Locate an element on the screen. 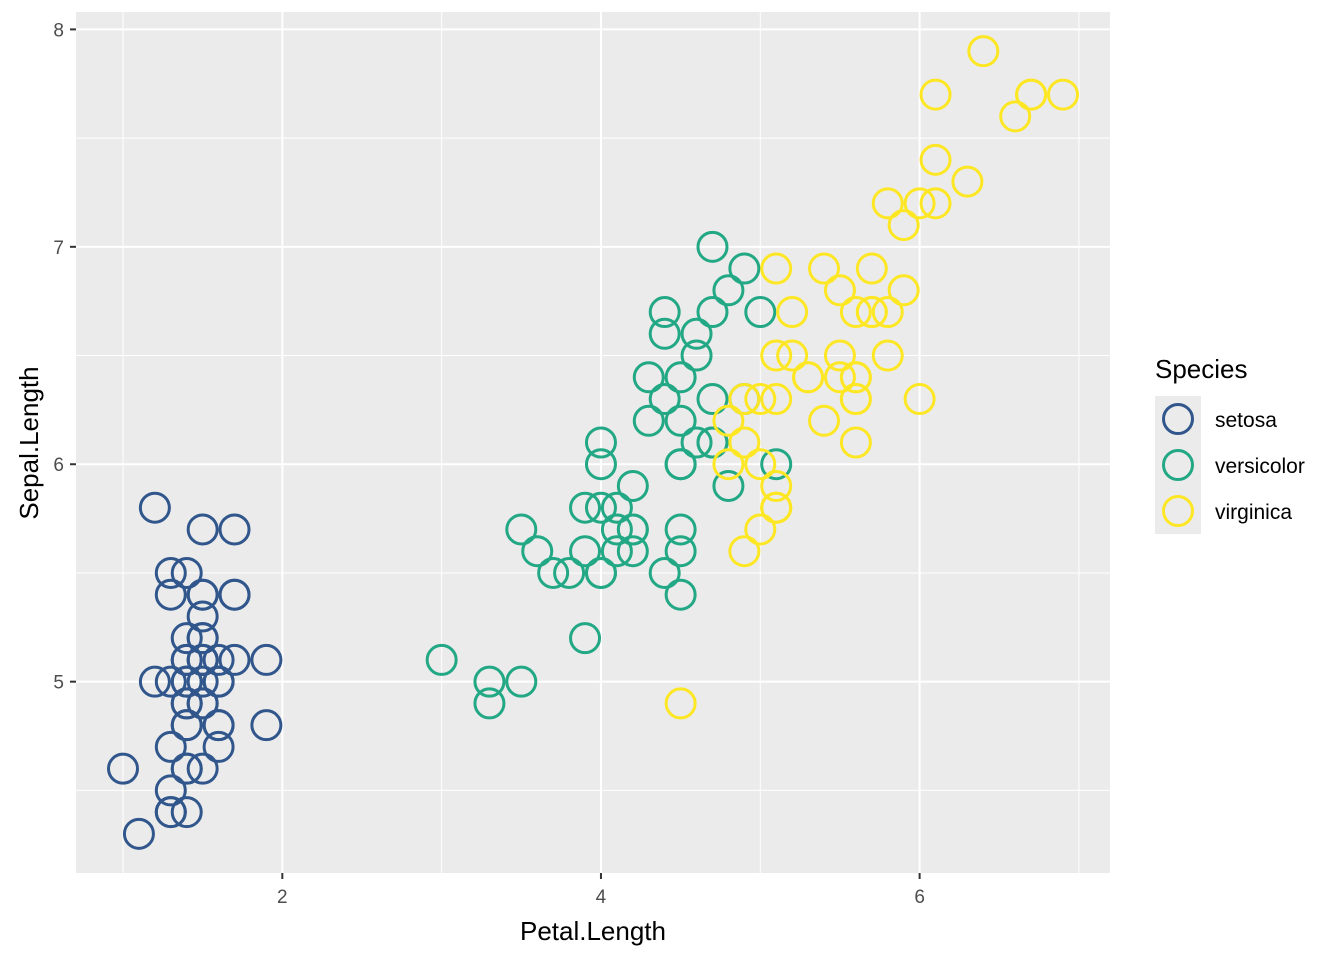 This screenshot has height=960, width=1344. legend-items: setosa versicolor virginica is located at coordinates (1230, 465).